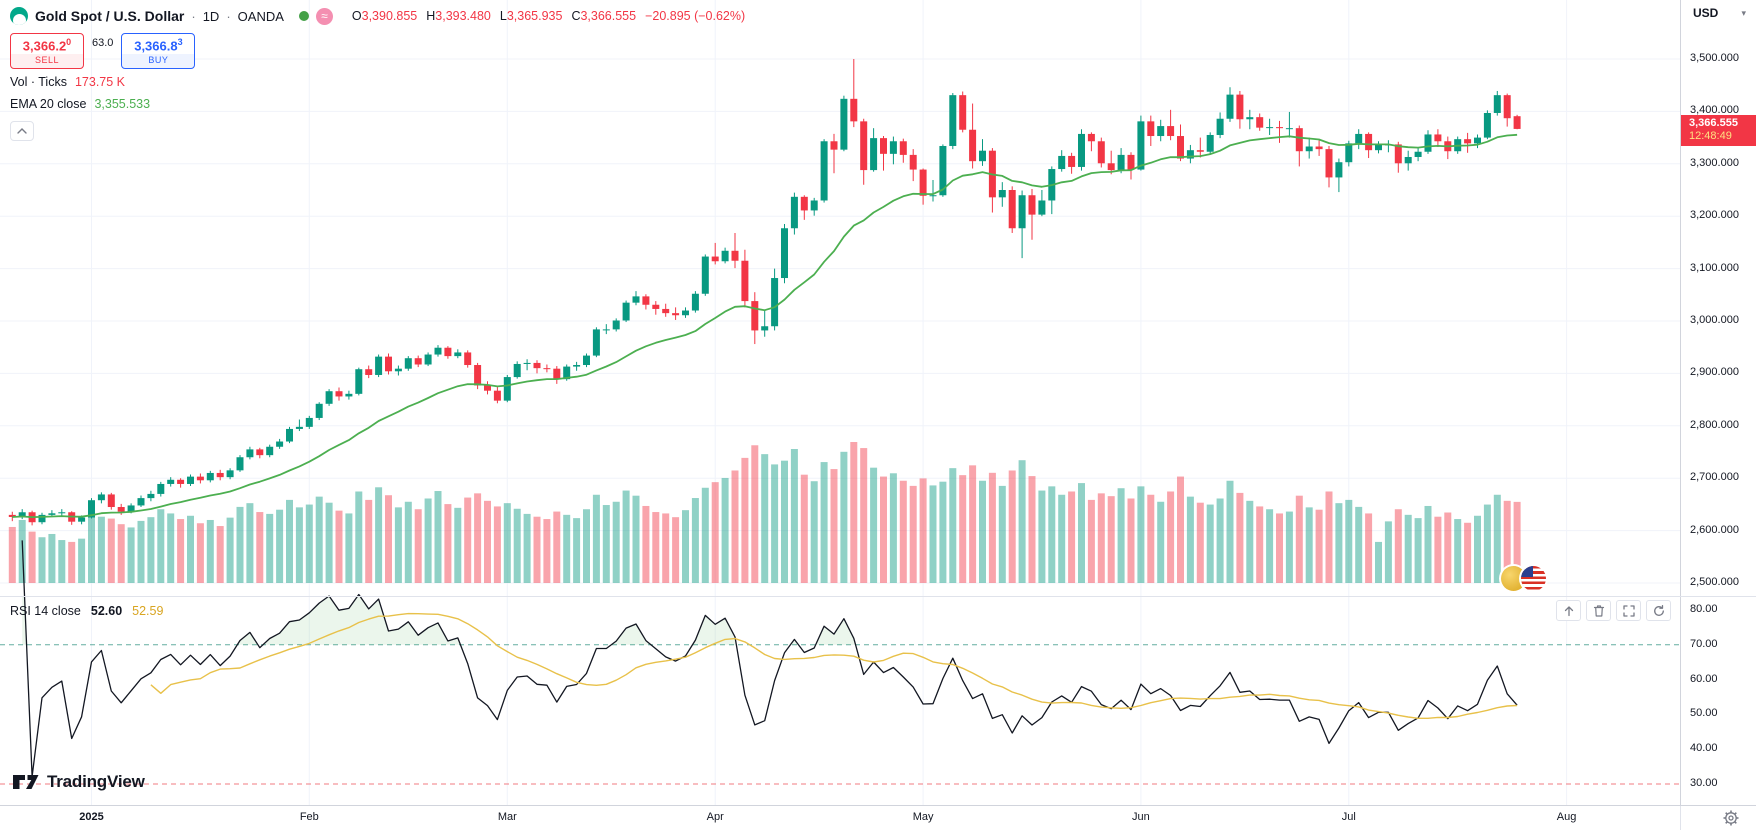 Image resolution: width=1756 pixels, height=830 pixels. I want to click on chevron-up-icon, so click(22, 131).